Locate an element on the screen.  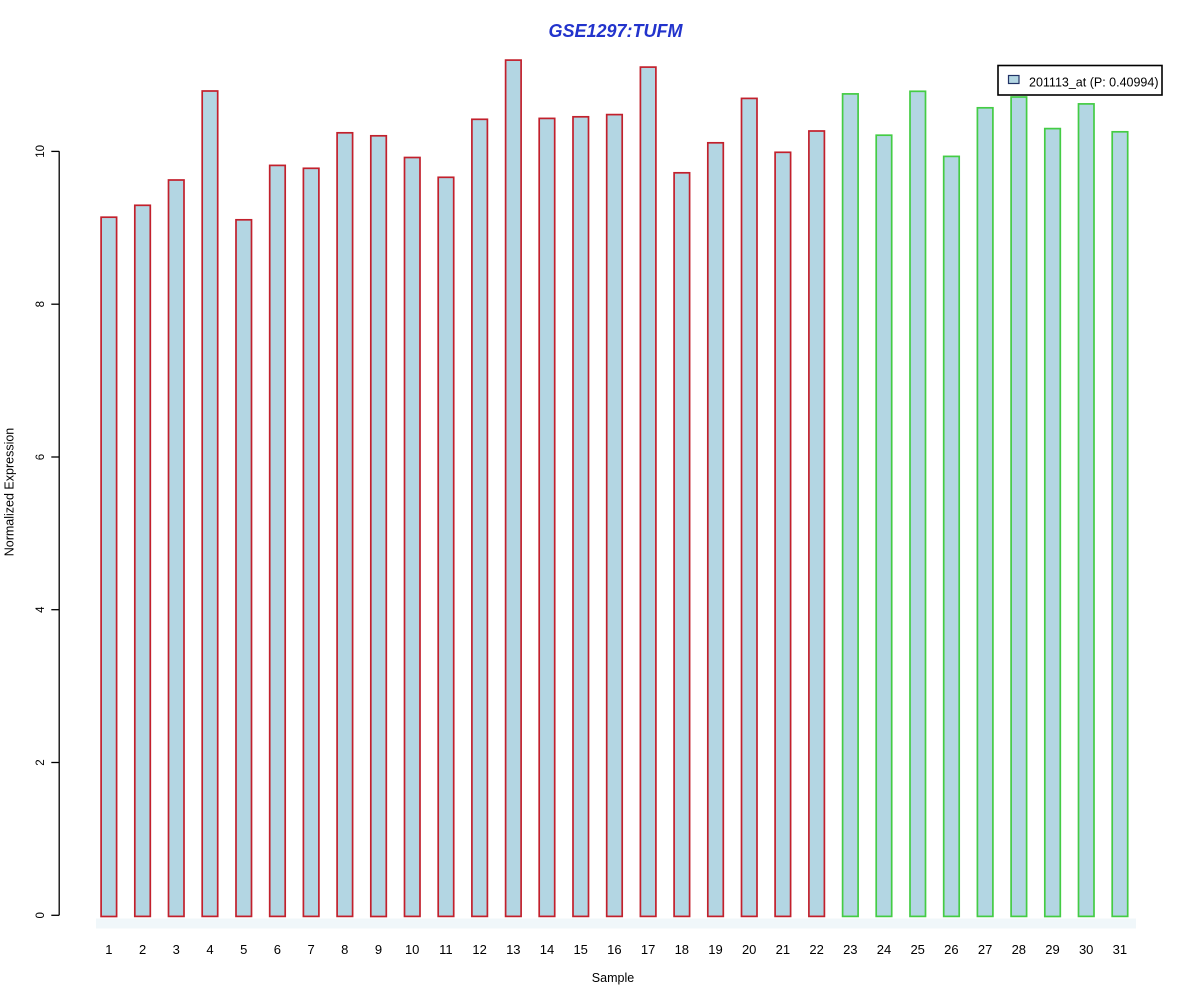
svg-text: 24 is located at coordinates (884, 949).